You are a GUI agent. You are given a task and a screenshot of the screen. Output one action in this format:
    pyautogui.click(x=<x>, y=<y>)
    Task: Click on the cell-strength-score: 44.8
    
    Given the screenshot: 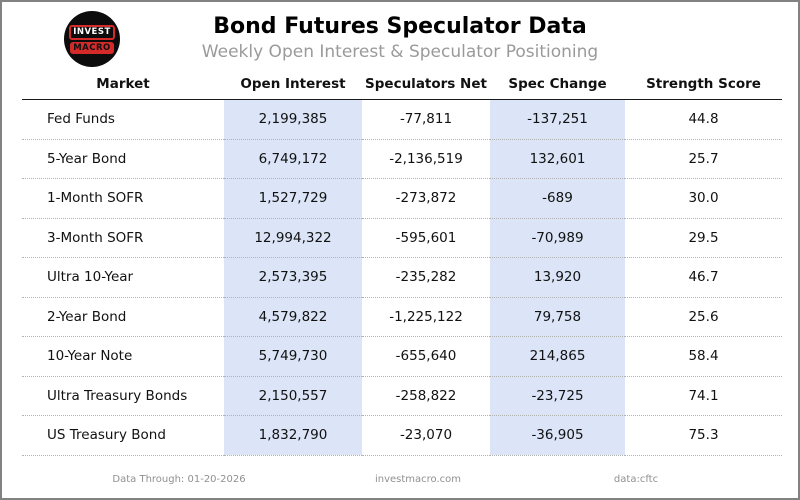 What is the action you would take?
    pyautogui.click(x=703, y=119)
    